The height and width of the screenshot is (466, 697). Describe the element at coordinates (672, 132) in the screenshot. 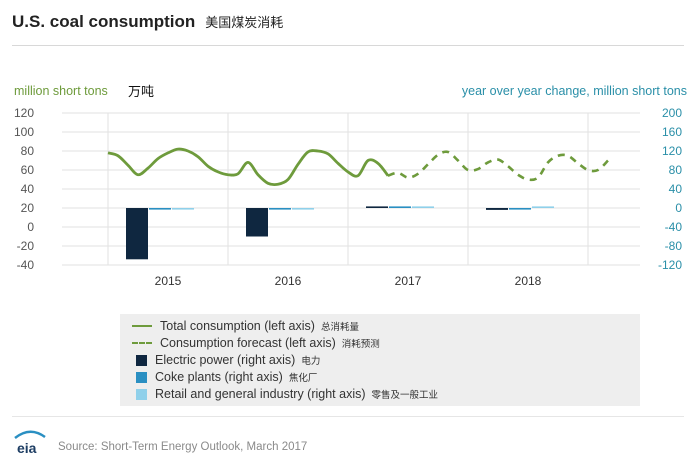

I see `right-tick-label: 160` at that location.